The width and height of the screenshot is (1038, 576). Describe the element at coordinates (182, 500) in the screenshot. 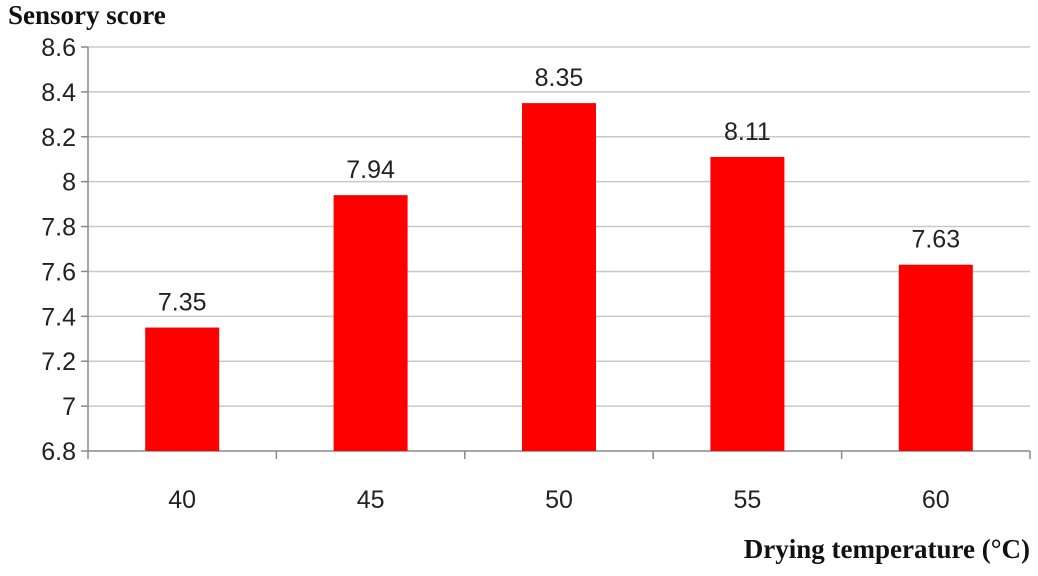

I see `x-tick-label: 40` at that location.